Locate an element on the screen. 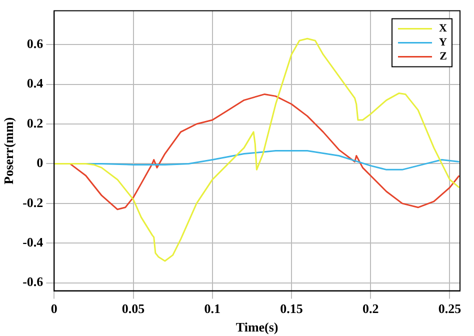 The height and width of the screenshot is (336, 474). legend-label: Z is located at coordinates (443, 56).